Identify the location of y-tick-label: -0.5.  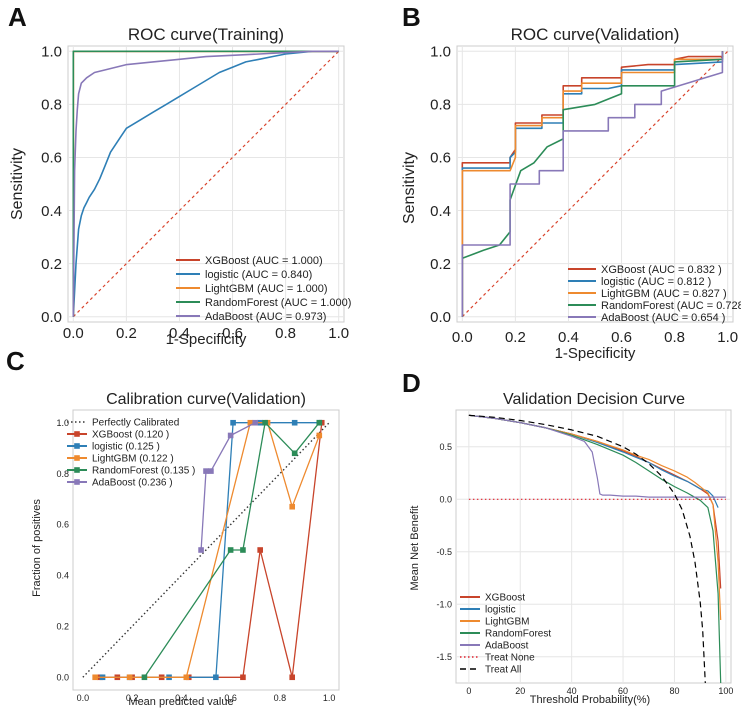
(444, 552).